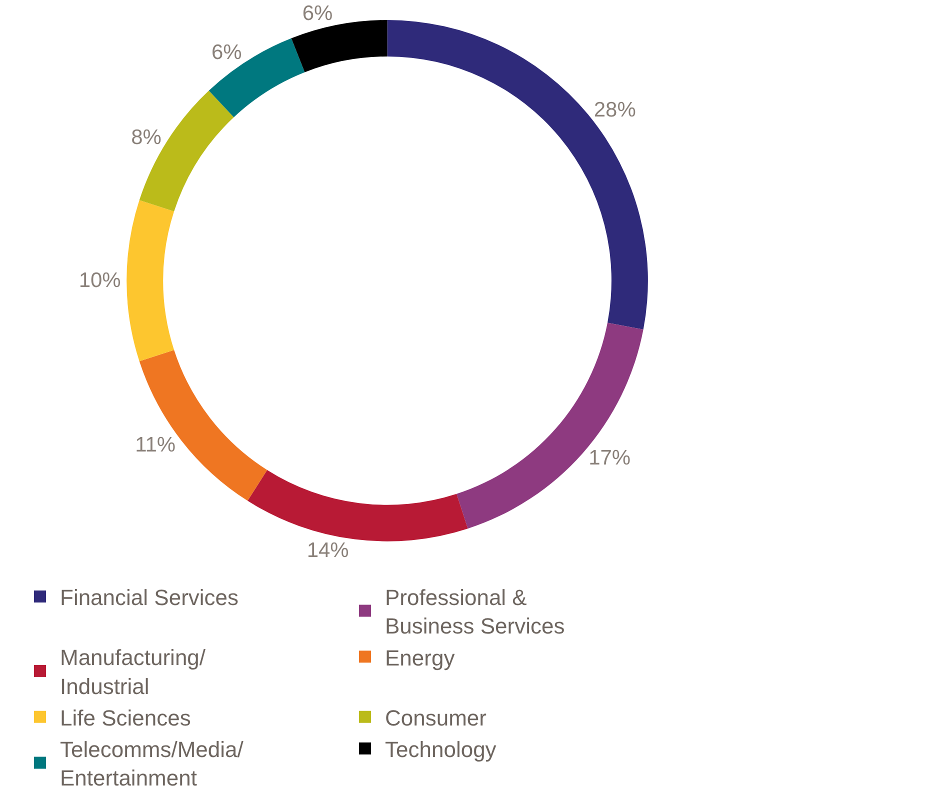 Image resolution: width=925 pixels, height=809 pixels. Describe the element at coordinates (155, 444) in the screenshot. I see `data-label: 11%` at that location.